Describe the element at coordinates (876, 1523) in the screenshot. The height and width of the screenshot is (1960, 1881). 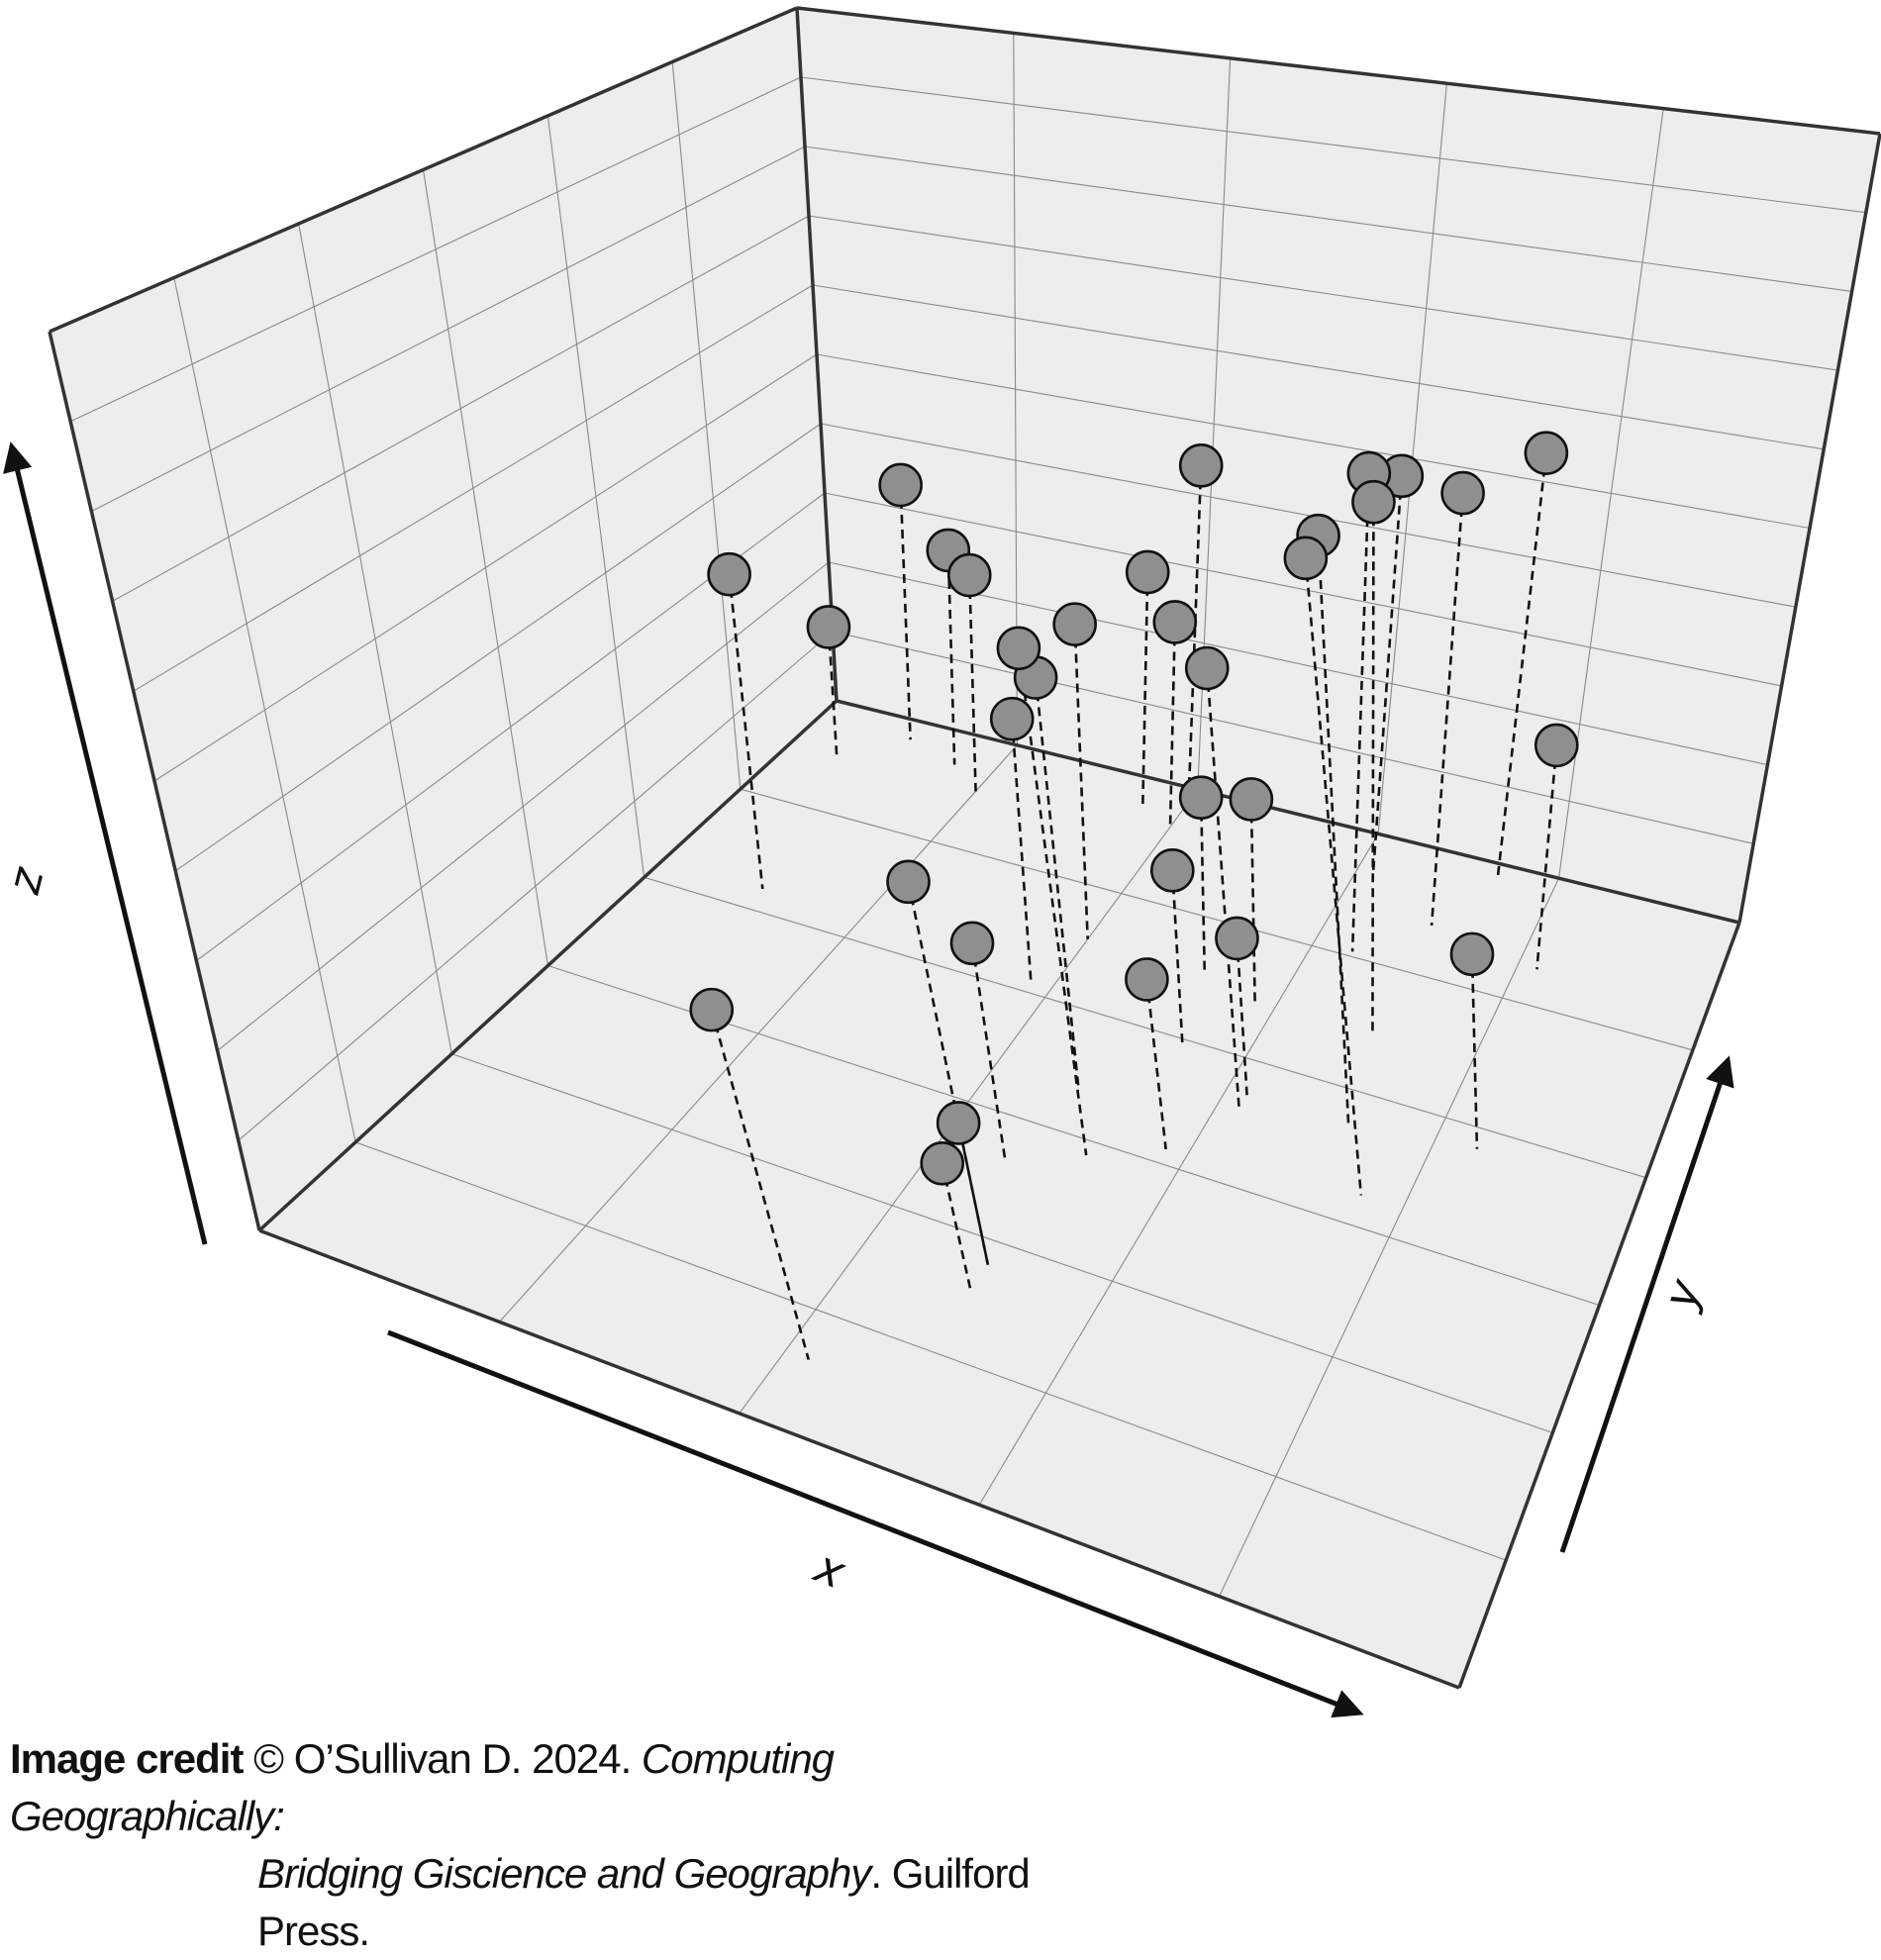
I see `x-axis-arrow` at that location.